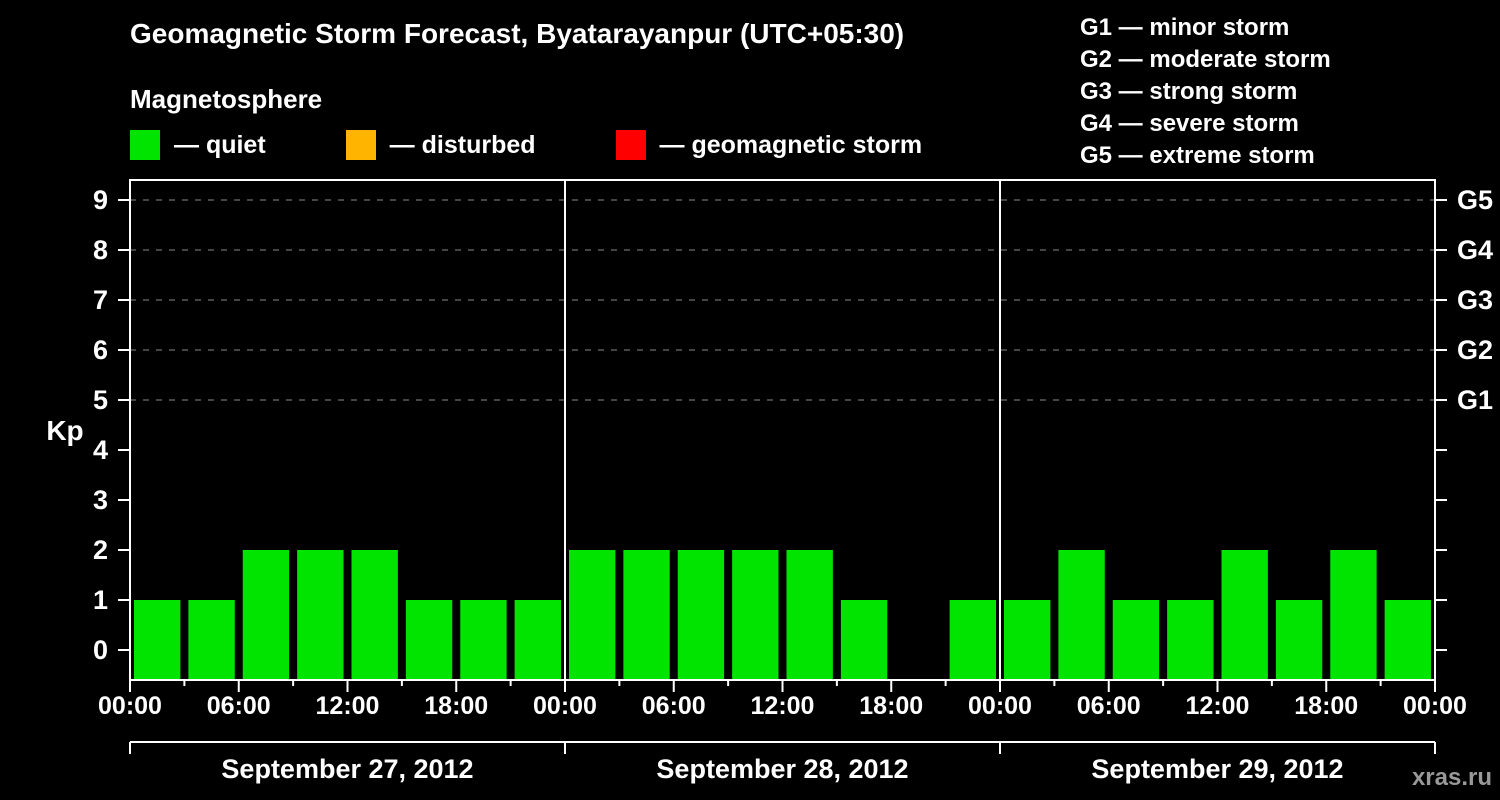  What do you see at coordinates (100, 550) in the screenshot?
I see `y-tick-label: 2` at bounding box center [100, 550].